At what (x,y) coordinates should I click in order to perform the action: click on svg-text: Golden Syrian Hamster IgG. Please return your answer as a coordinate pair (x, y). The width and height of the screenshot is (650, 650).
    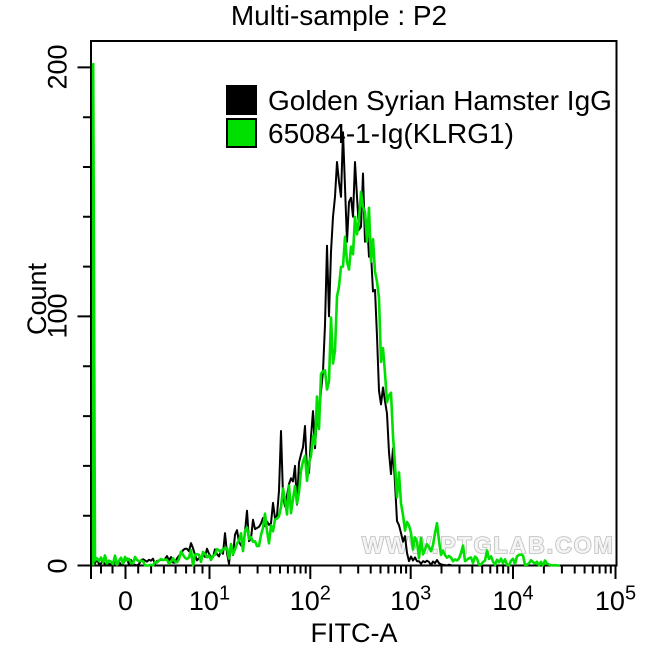
    Looking at the image, I should click on (440, 100).